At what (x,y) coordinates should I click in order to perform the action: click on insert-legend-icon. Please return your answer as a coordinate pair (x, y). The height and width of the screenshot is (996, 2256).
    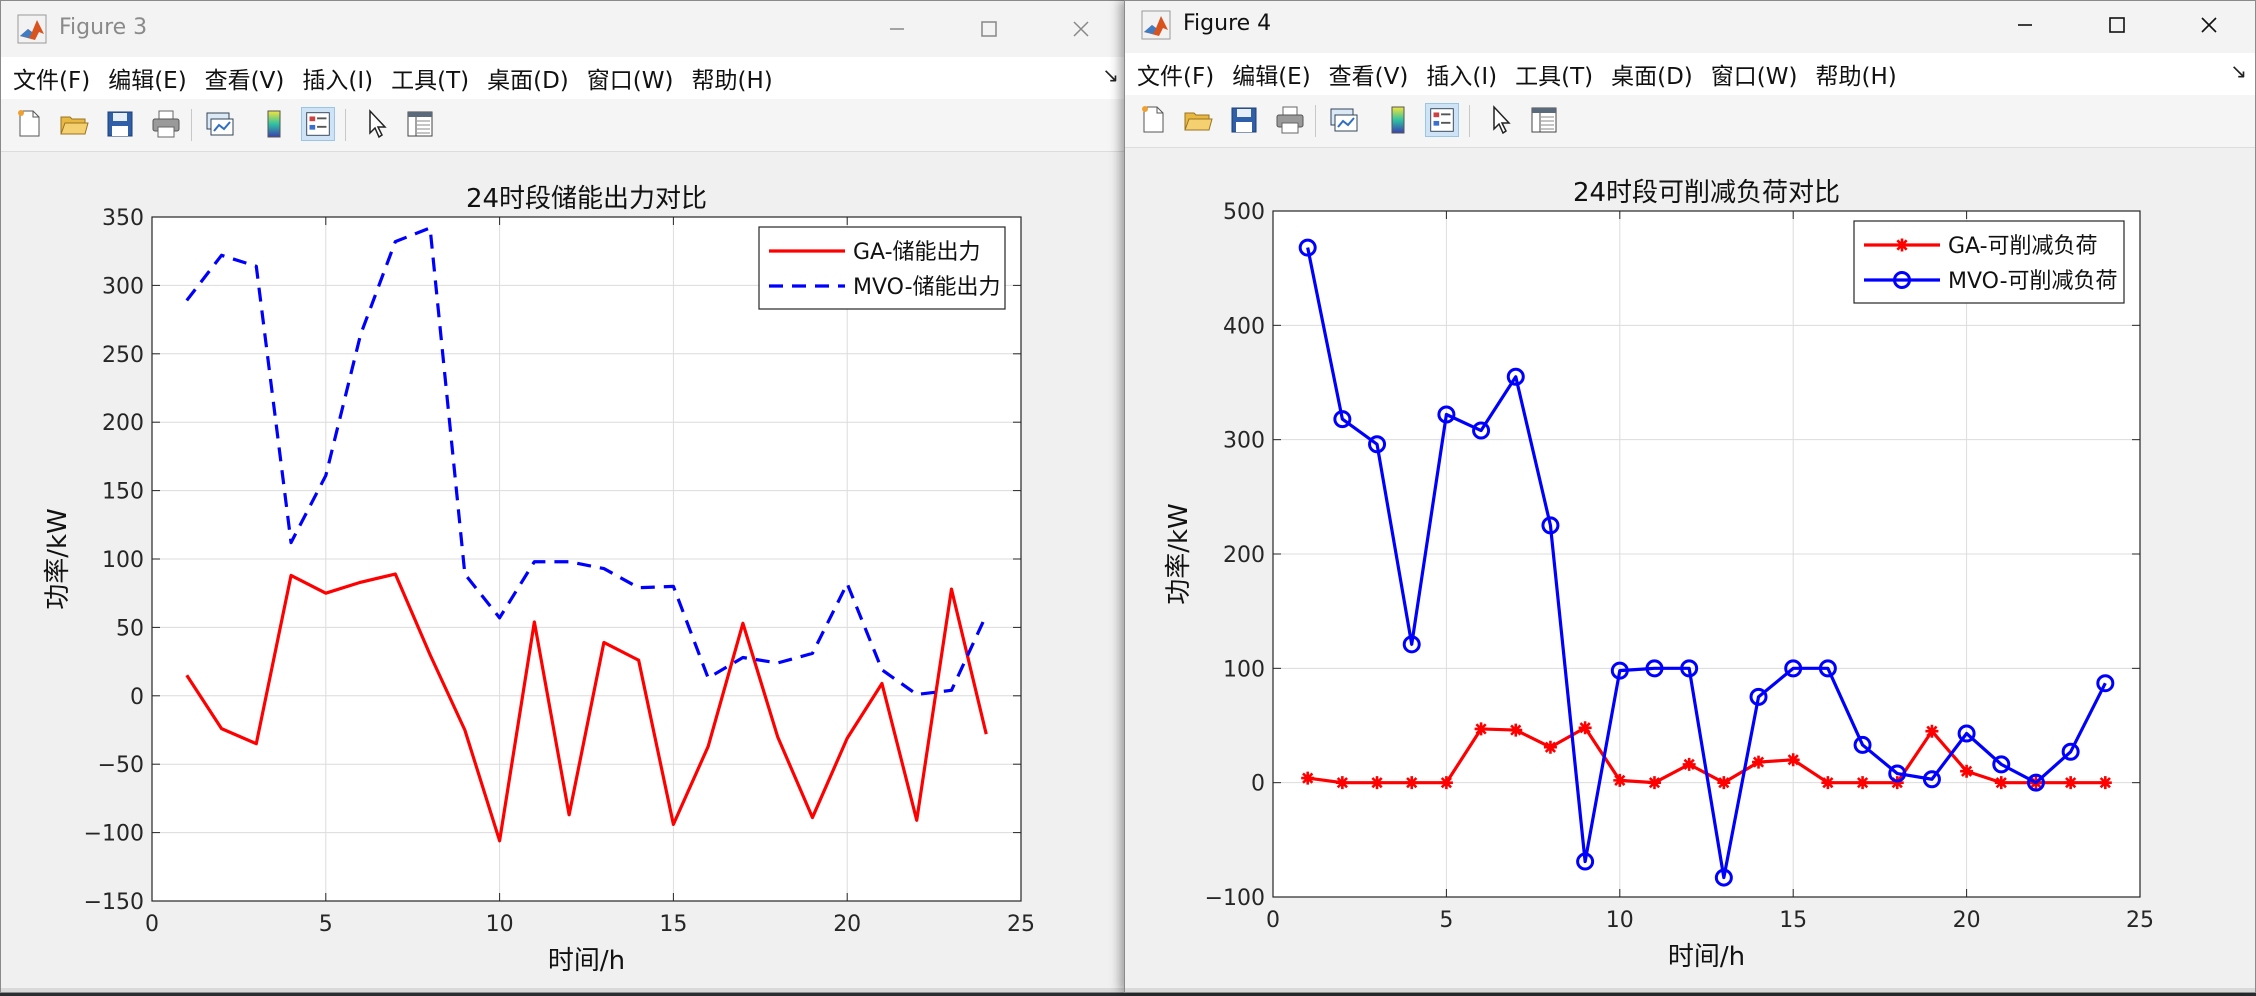
    Looking at the image, I should click on (318, 124).